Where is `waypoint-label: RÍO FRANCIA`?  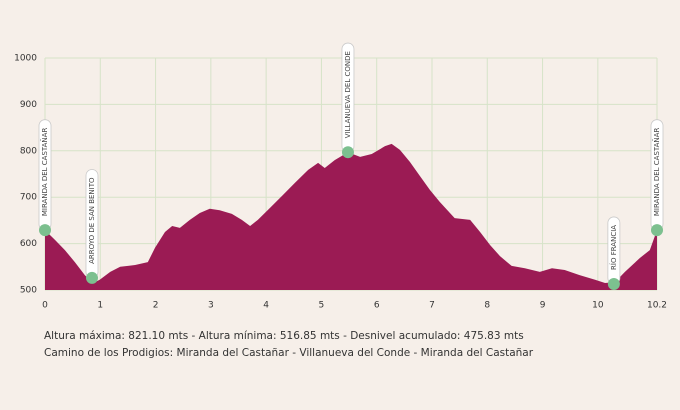 waypoint-label: RÍO FRANCIA is located at coordinates (614, 250).